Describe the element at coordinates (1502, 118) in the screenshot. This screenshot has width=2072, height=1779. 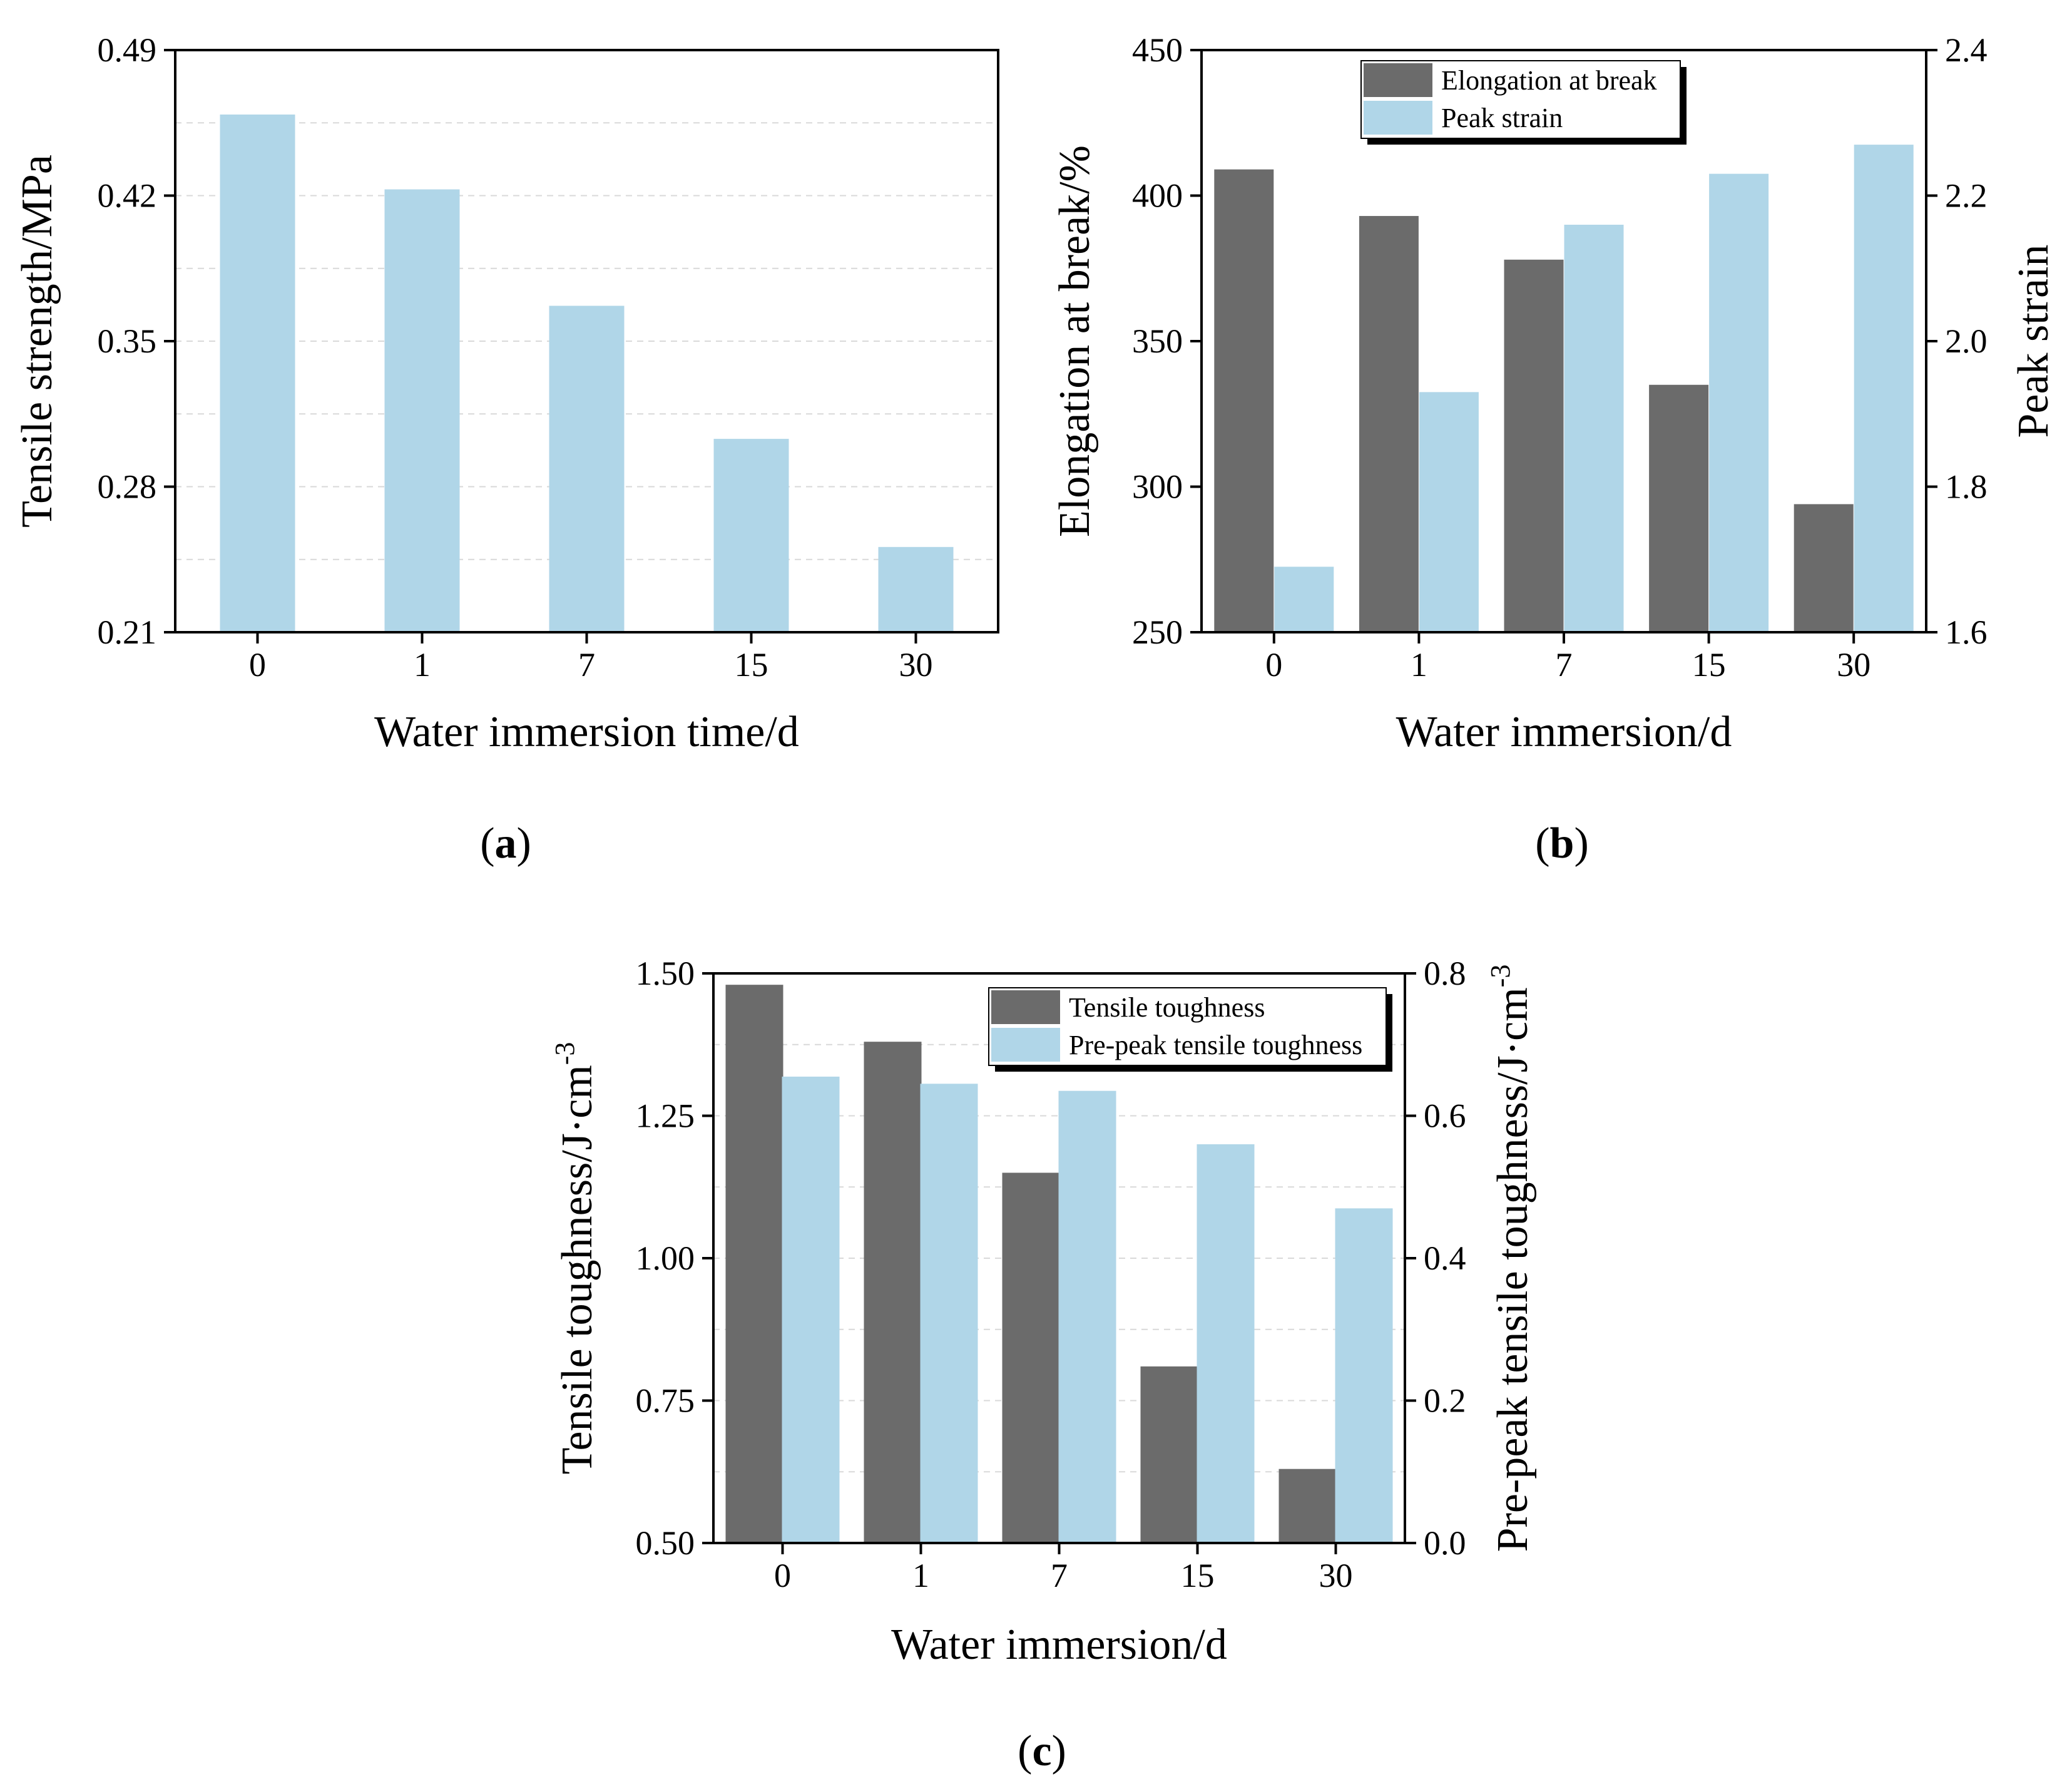
I see `legend-label: Peak strain` at that location.